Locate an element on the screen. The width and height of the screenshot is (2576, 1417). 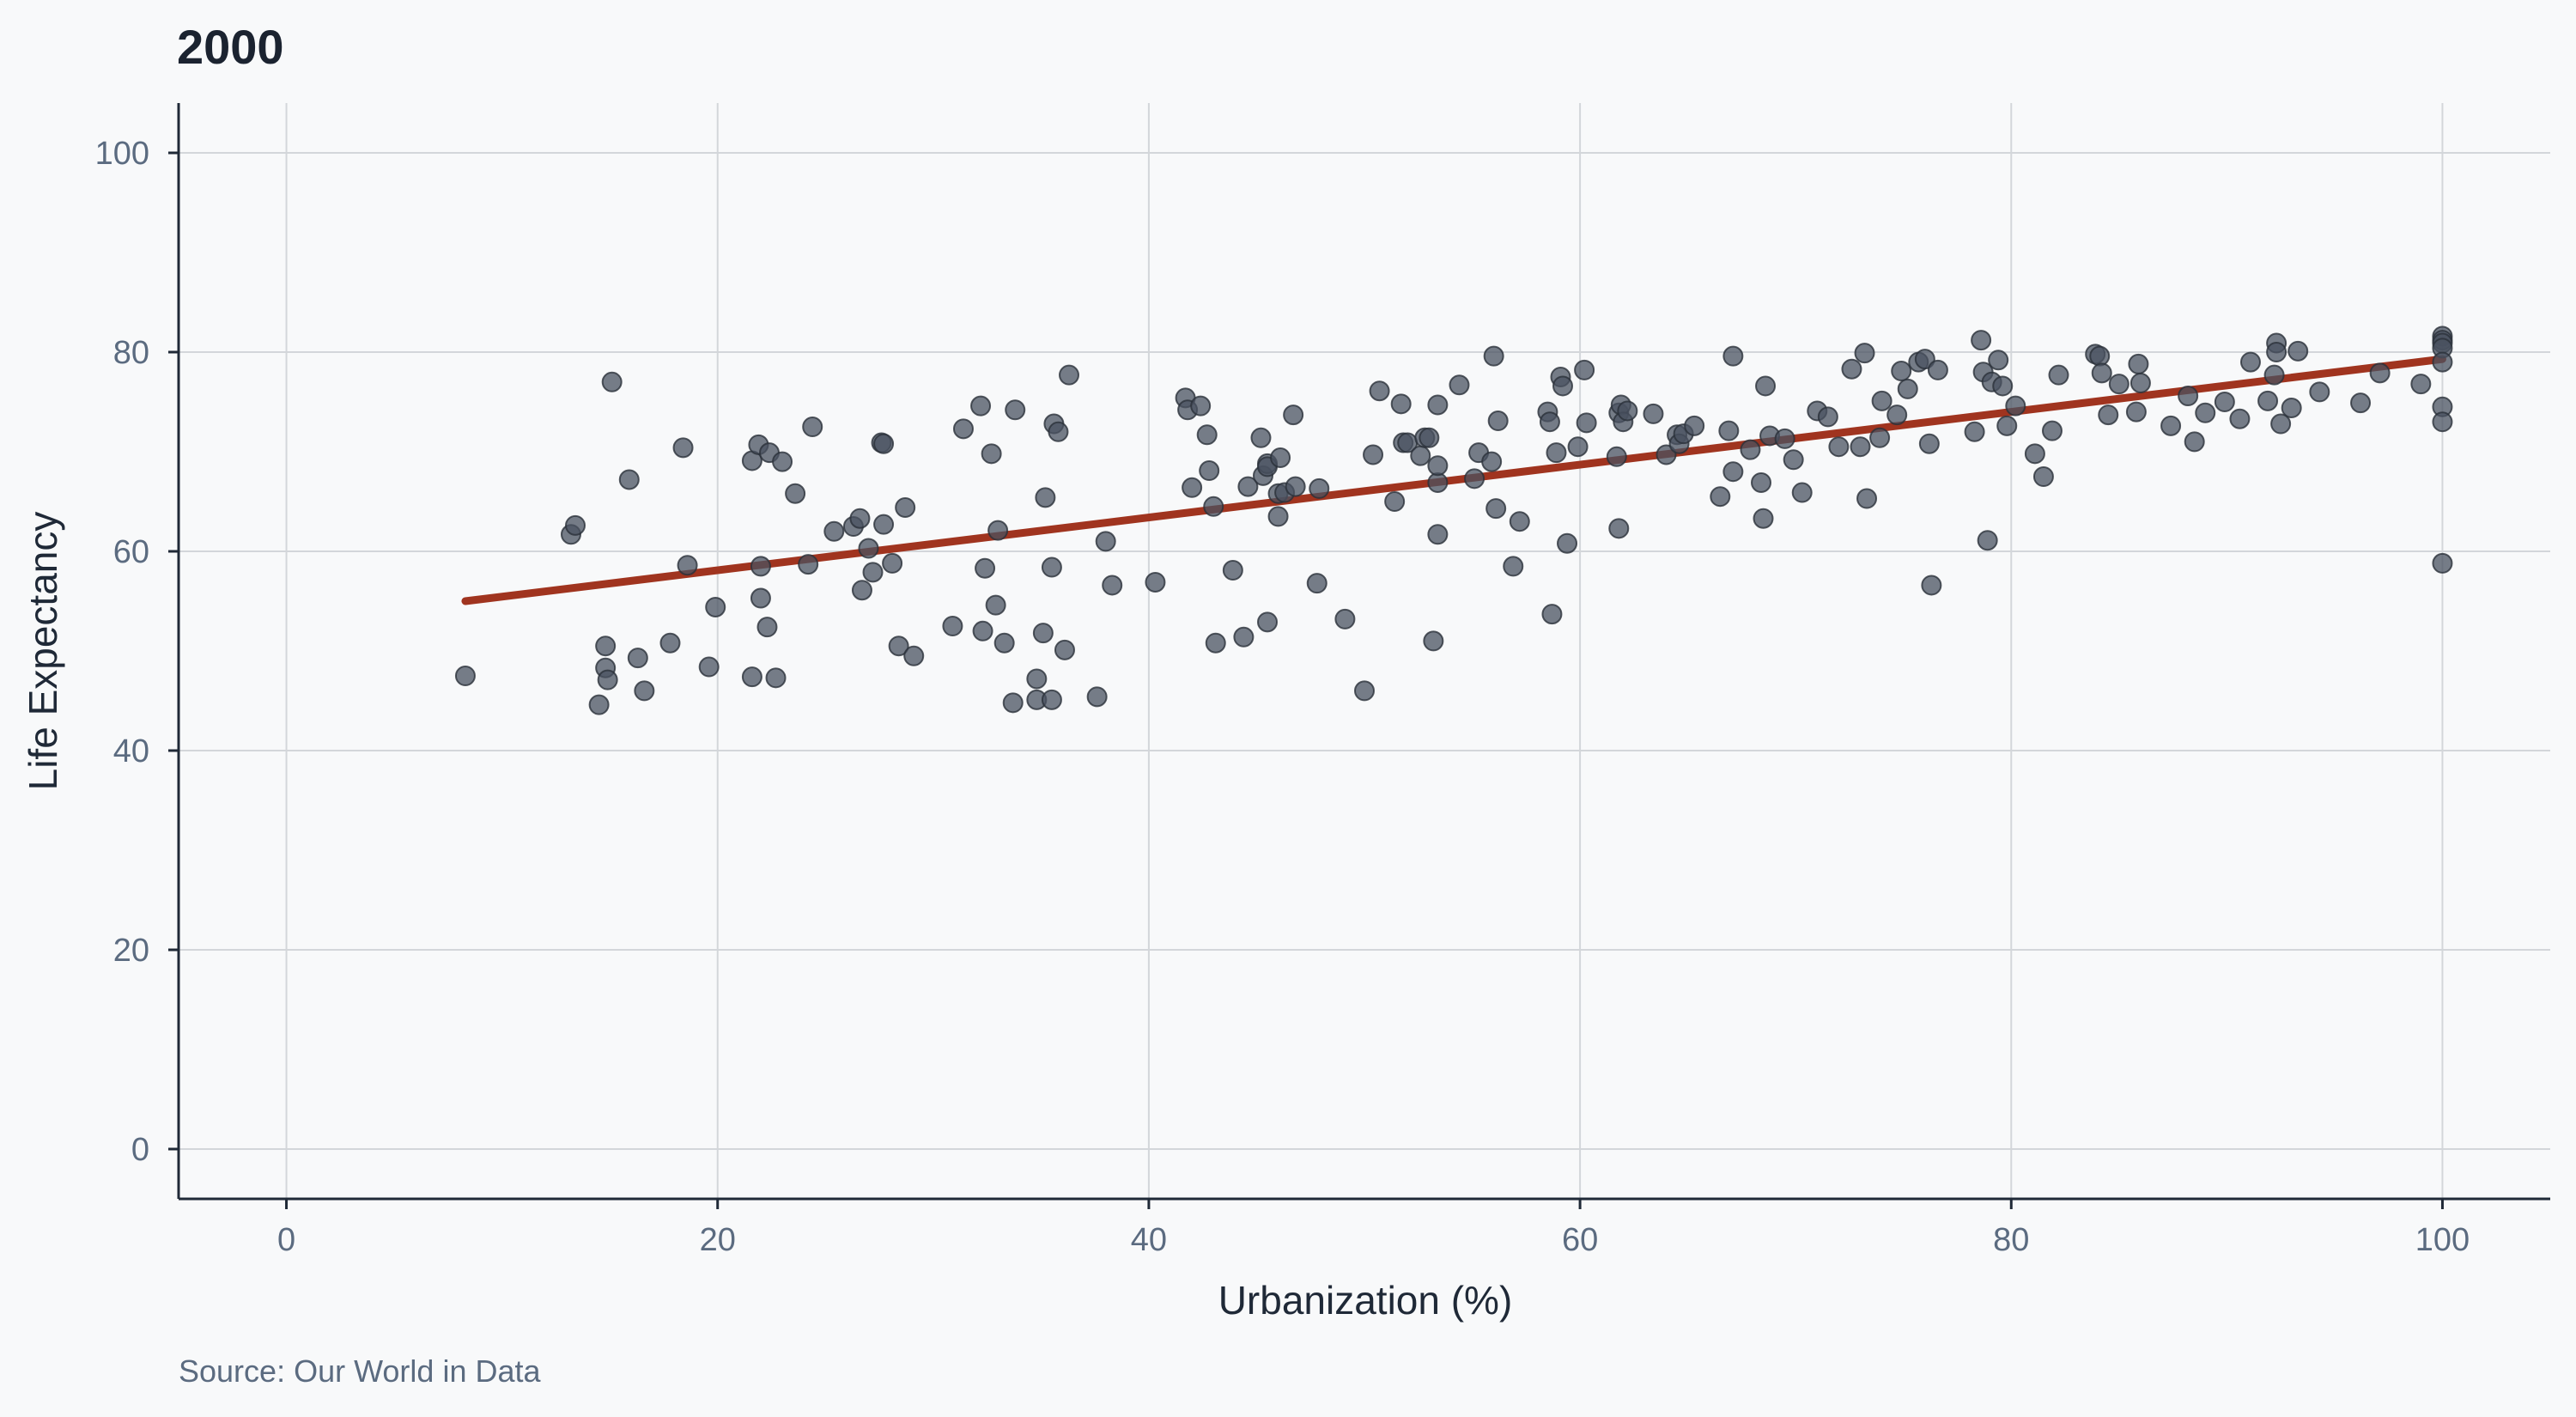
chart-title: 2000 is located at coordinates (230, 47).